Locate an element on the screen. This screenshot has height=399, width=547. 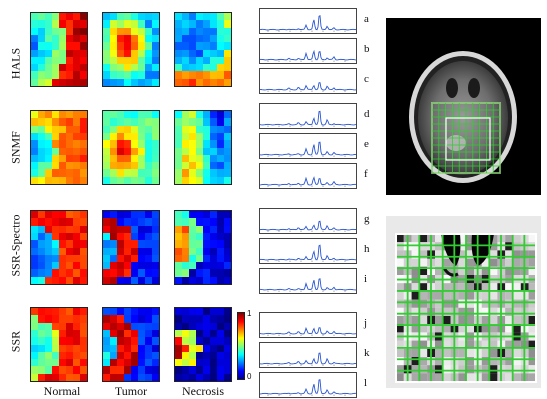
heatmap-ssr-normal is located at coordinates (59, 344).